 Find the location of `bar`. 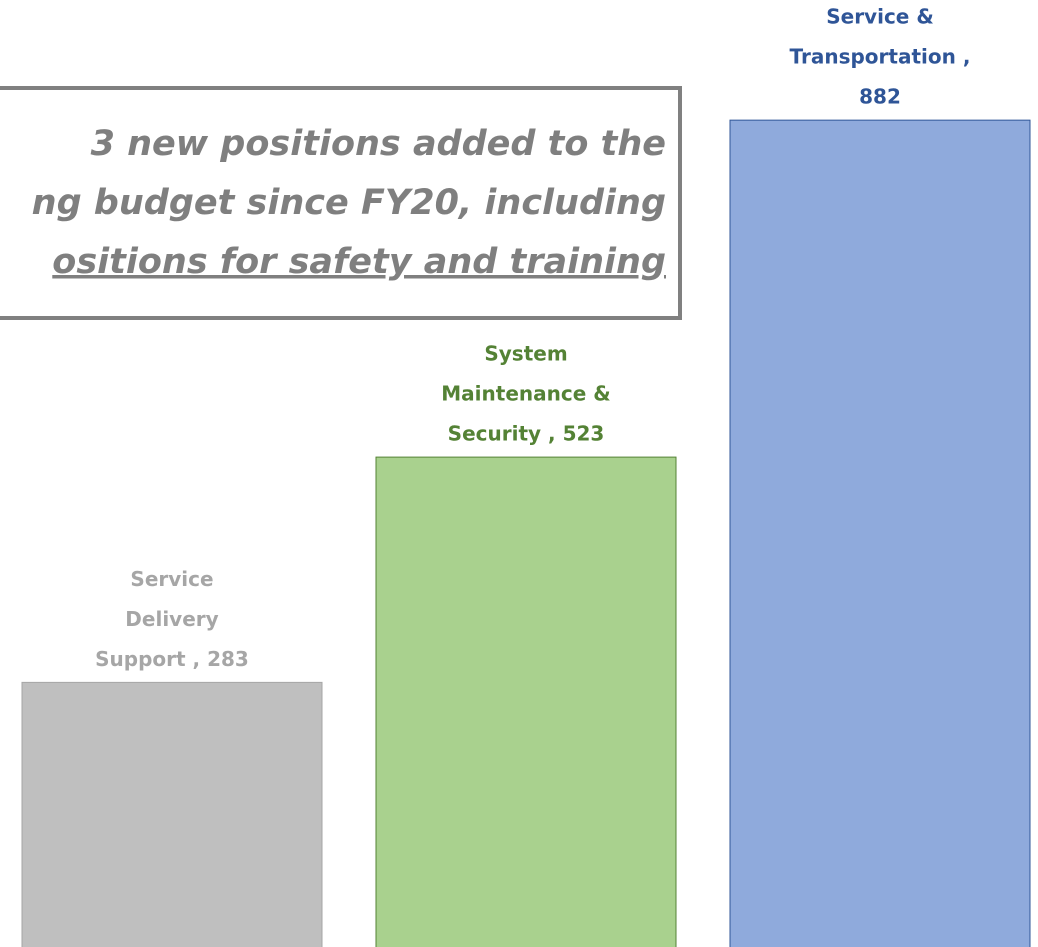

bar is located at coordinates (172, 814).